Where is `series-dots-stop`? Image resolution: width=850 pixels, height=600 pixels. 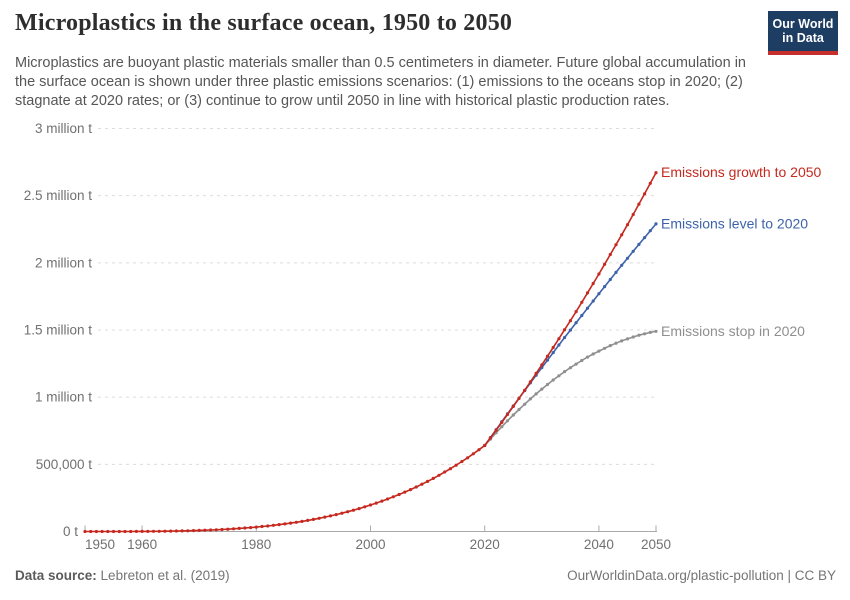 series-dots-stop is located at coordinates (570, 388).